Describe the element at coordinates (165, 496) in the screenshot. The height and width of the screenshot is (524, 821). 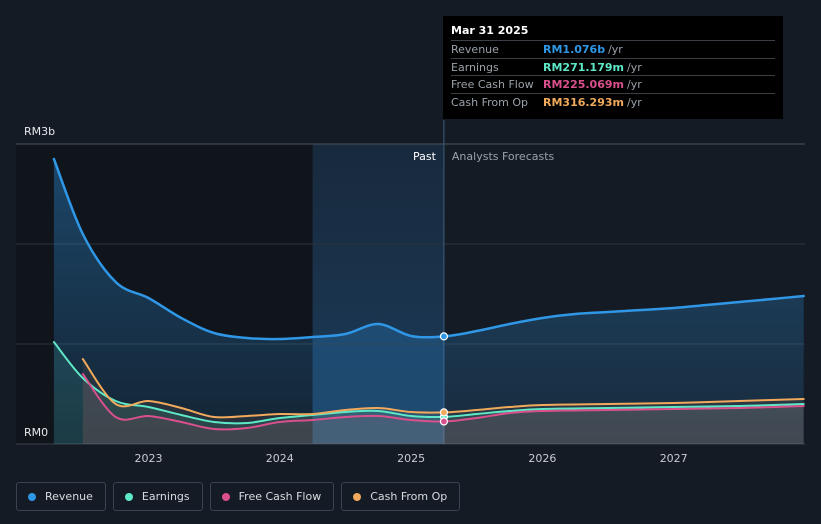
I see `legend-label: Earnings` at that location.